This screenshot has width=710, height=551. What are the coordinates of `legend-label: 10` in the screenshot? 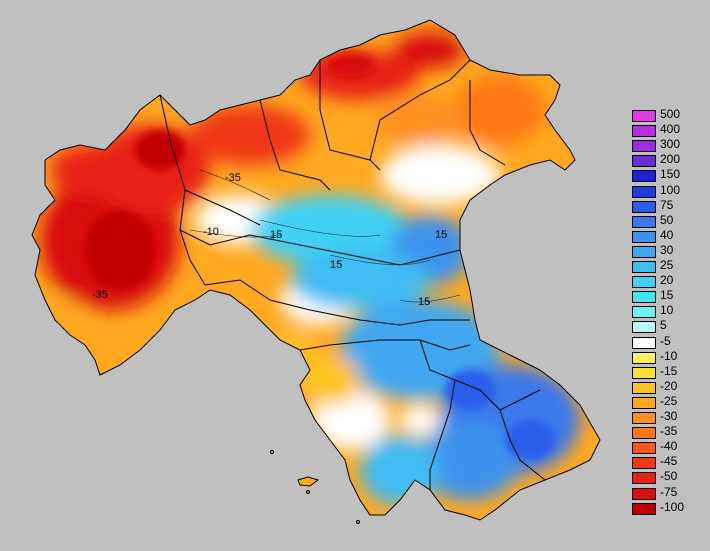 It's located at (667, 310).